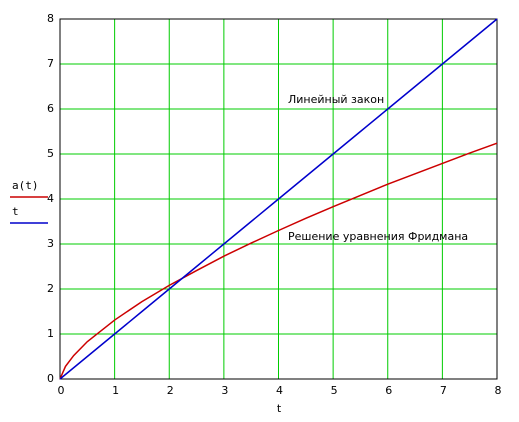  What do you see at coordinates (334, 390) in the screenshot?
I see `x-tick-label: 5` at bounding box center [334, 390].